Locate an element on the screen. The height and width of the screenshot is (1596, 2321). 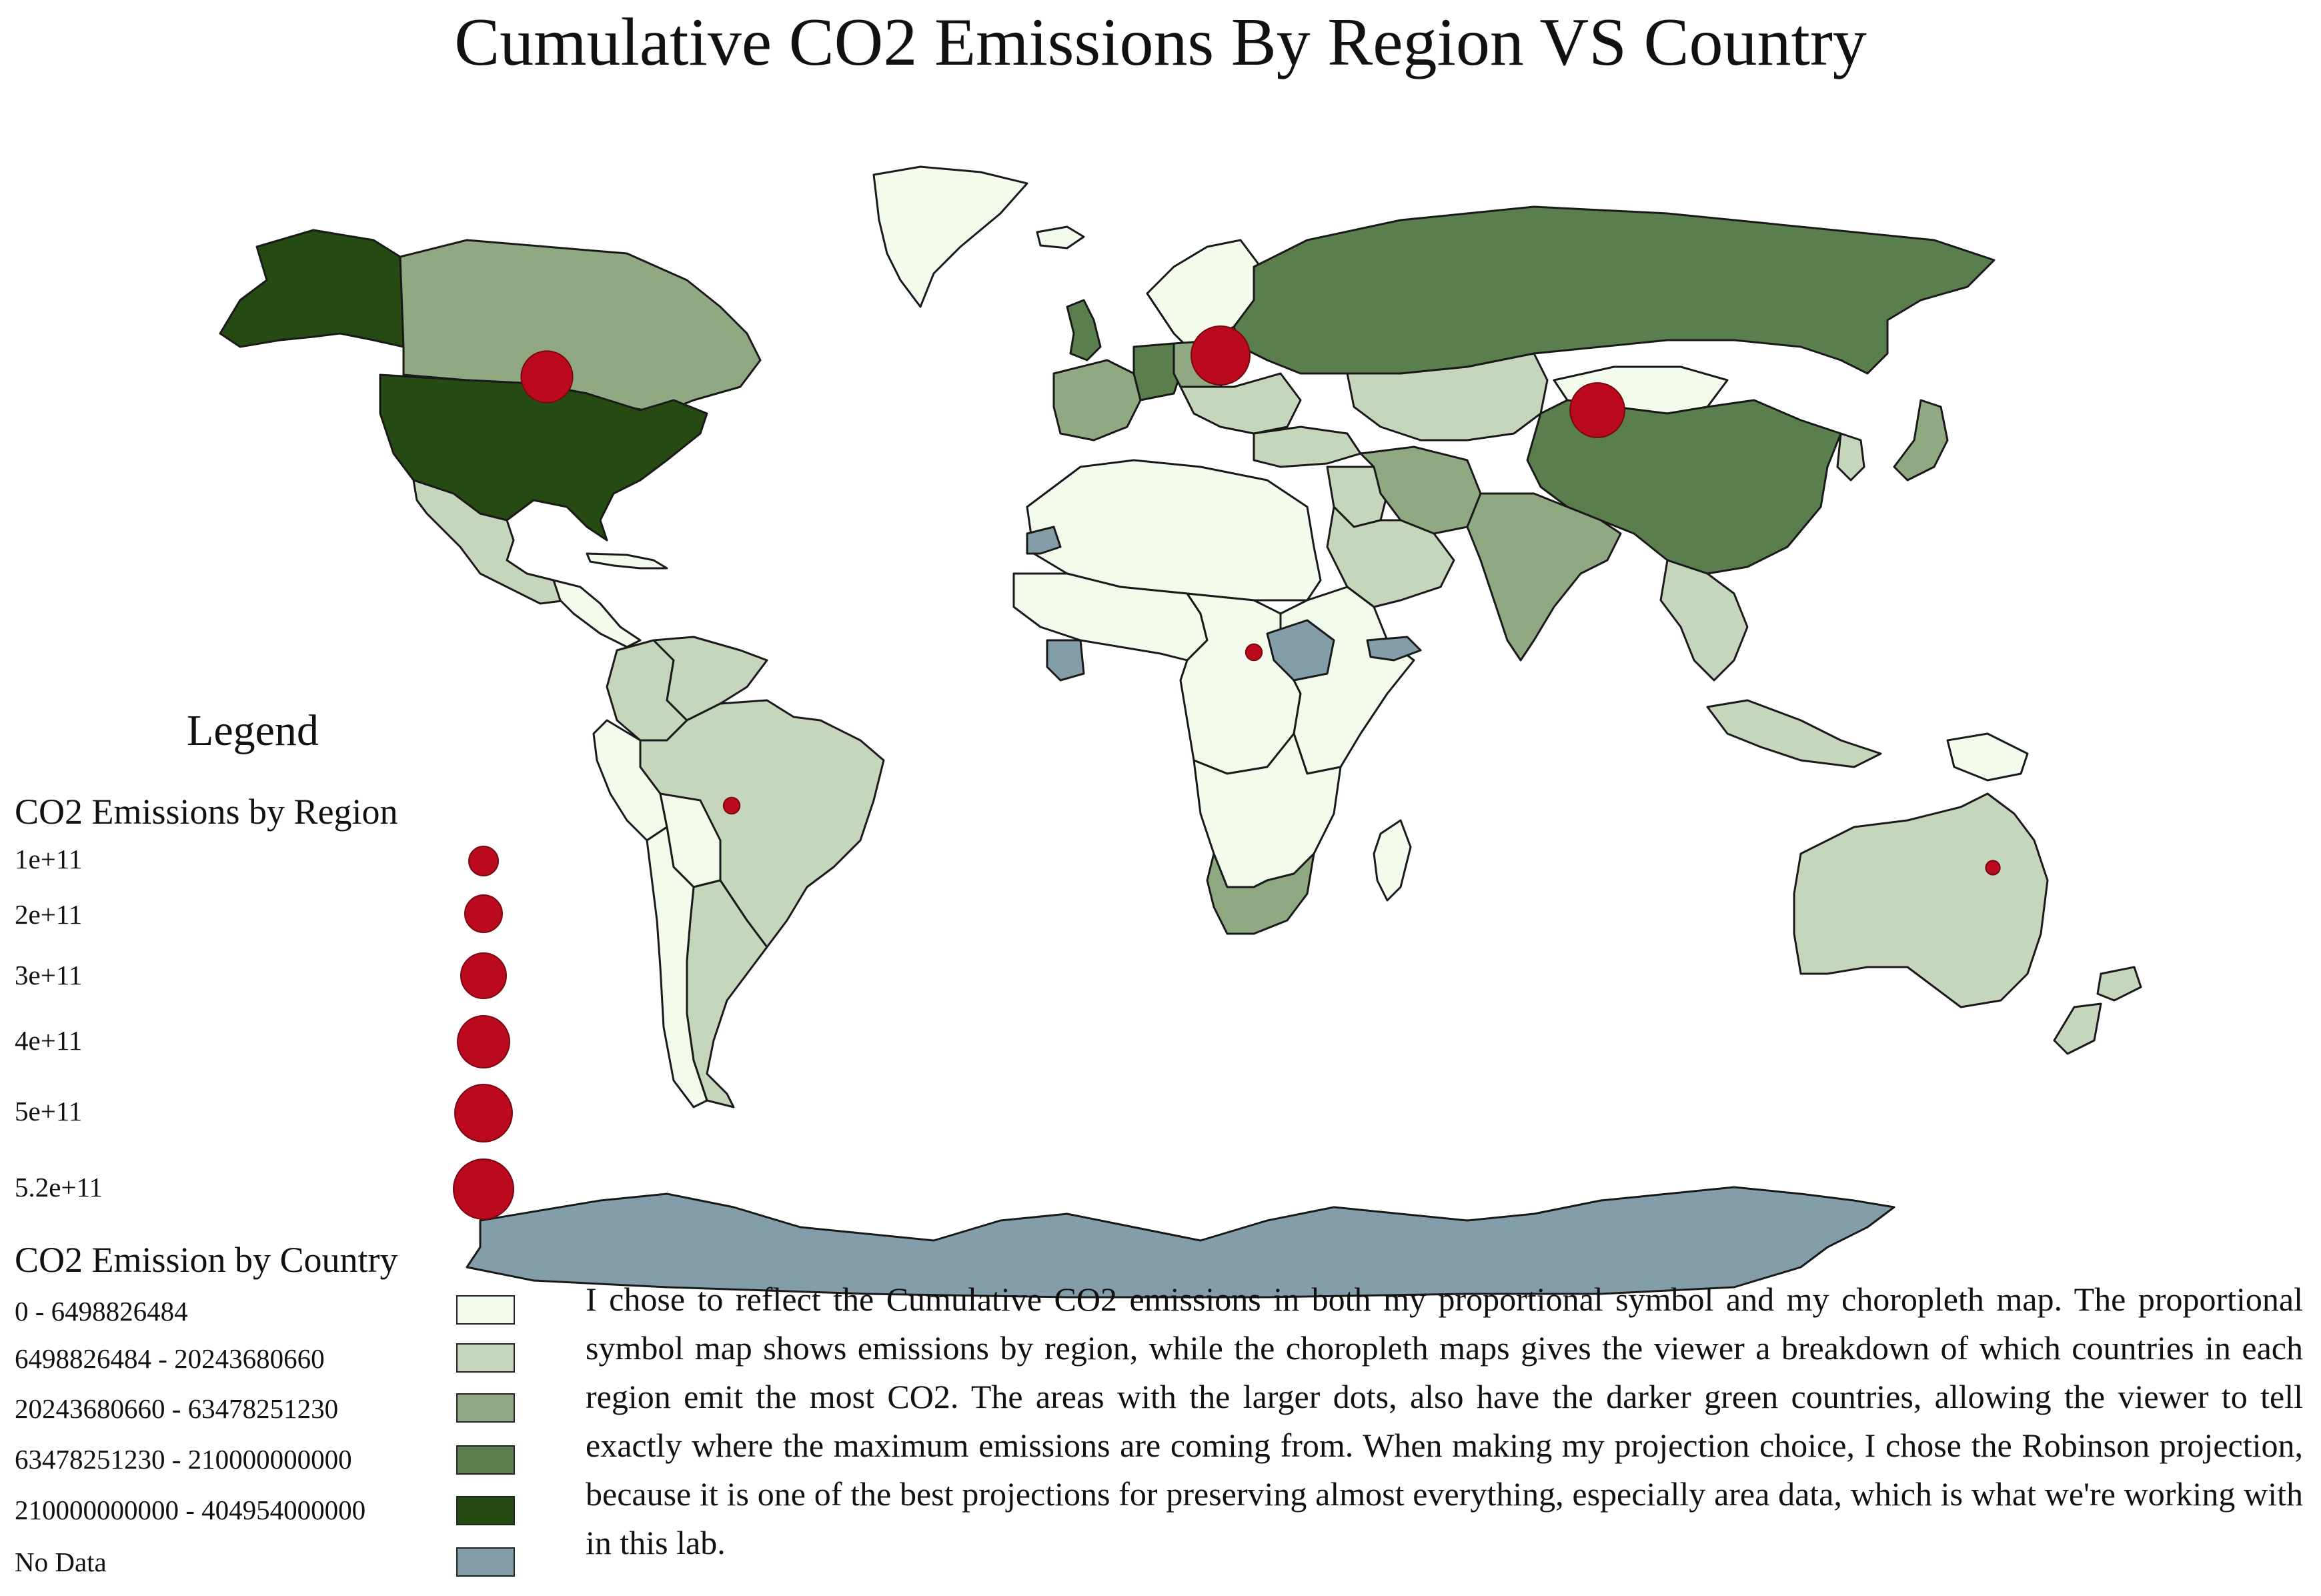
class-label: 6498826484 - 20243680660 is located at coordinates (170, 1358).